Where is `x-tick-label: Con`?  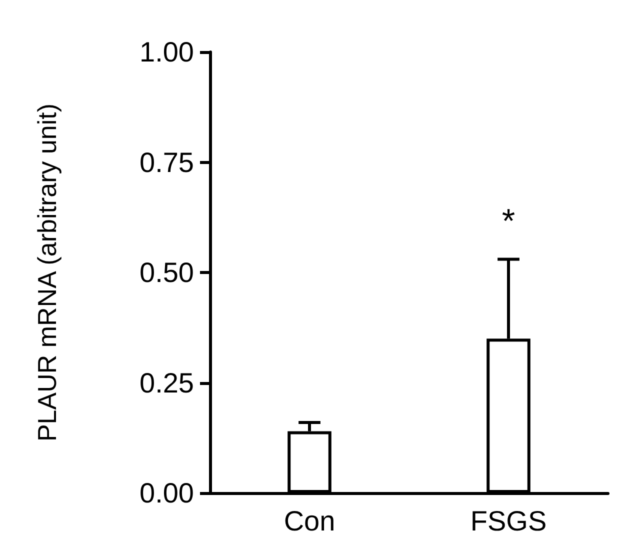 x-tick-label: Con is located at coordinates (310, 521).